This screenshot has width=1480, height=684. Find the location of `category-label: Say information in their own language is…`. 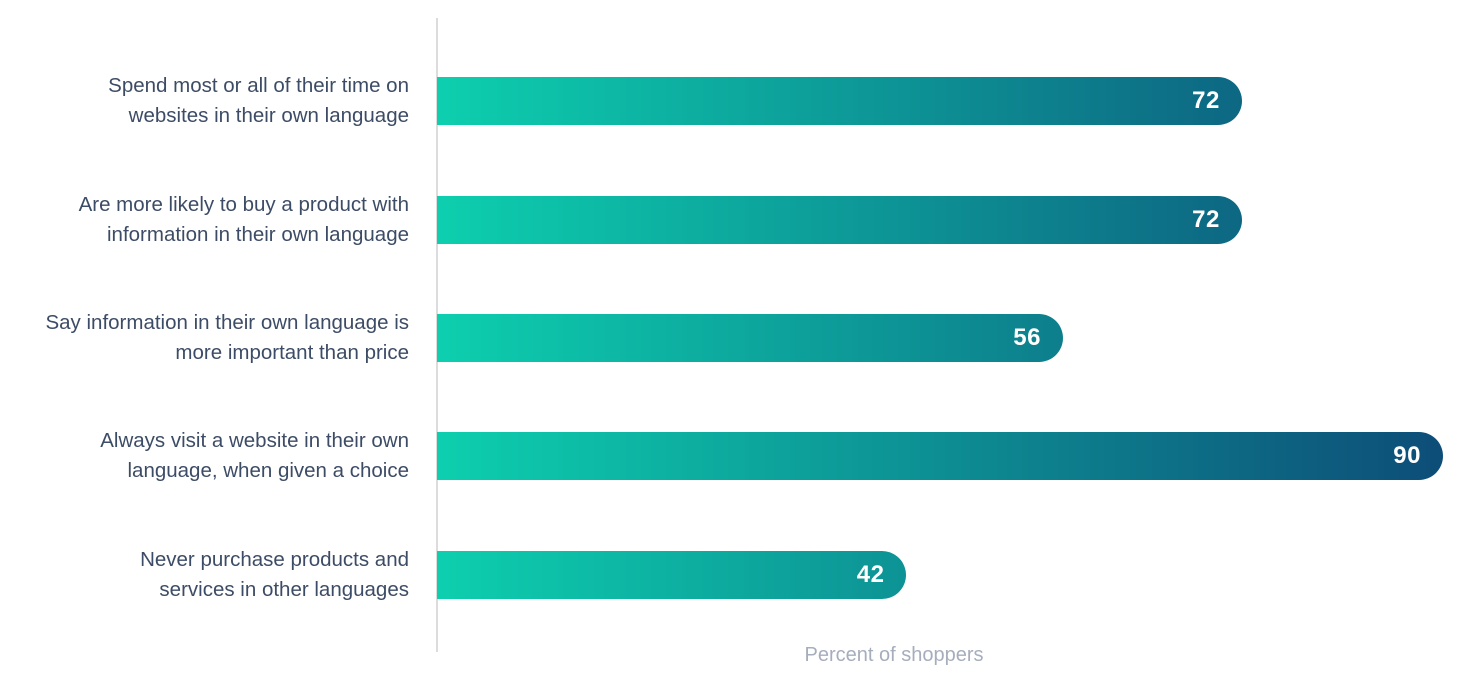

category-label: Say information in their own language is… is located at coordinates (227, 337).